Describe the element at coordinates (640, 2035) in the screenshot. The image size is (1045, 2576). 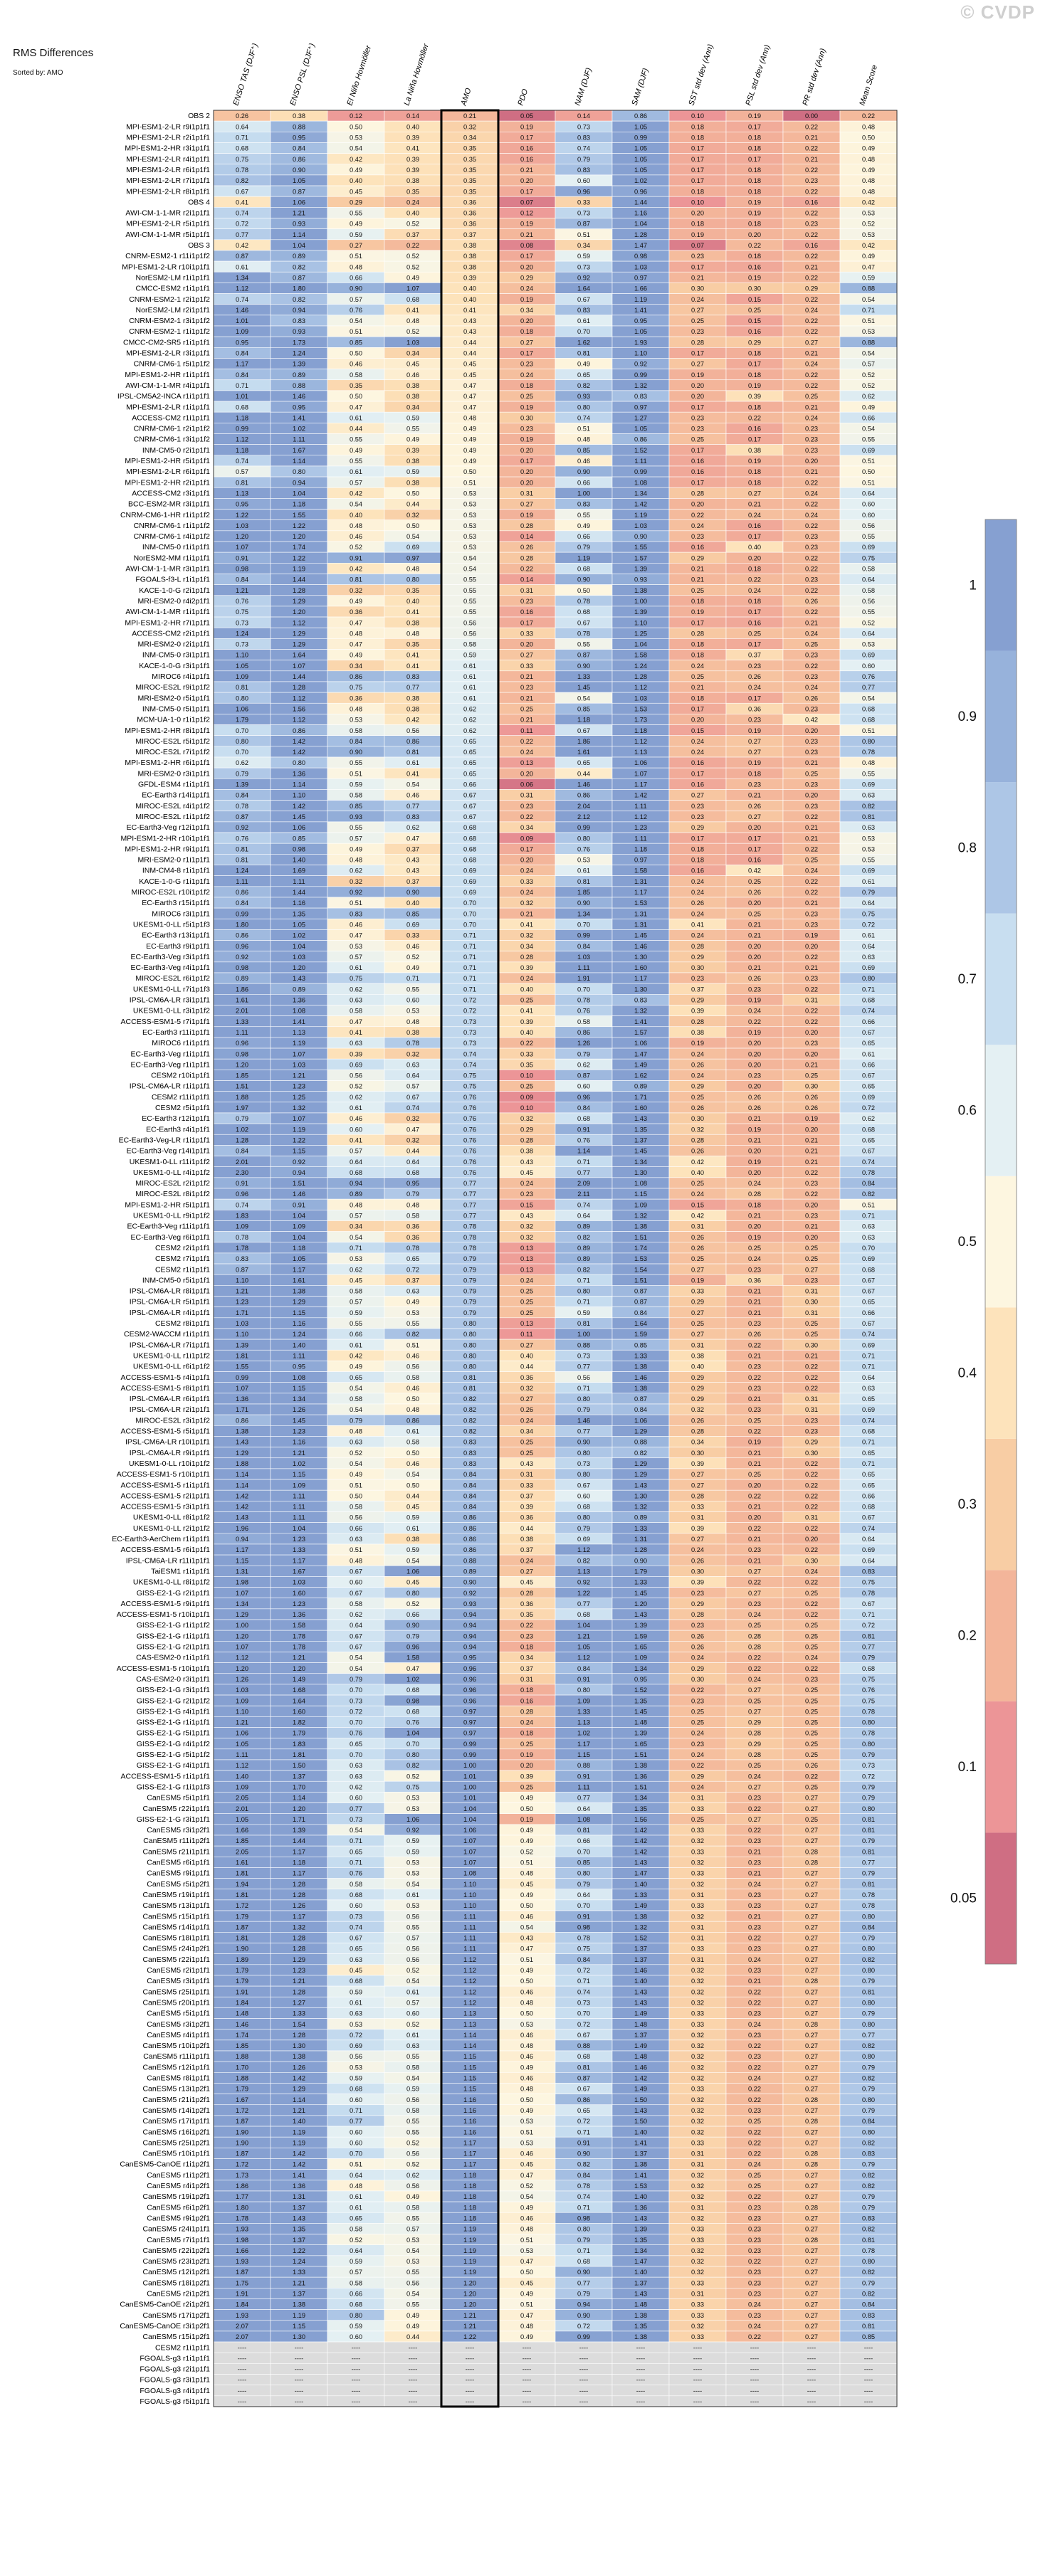
I see `cell-value: 1.37` at that location.